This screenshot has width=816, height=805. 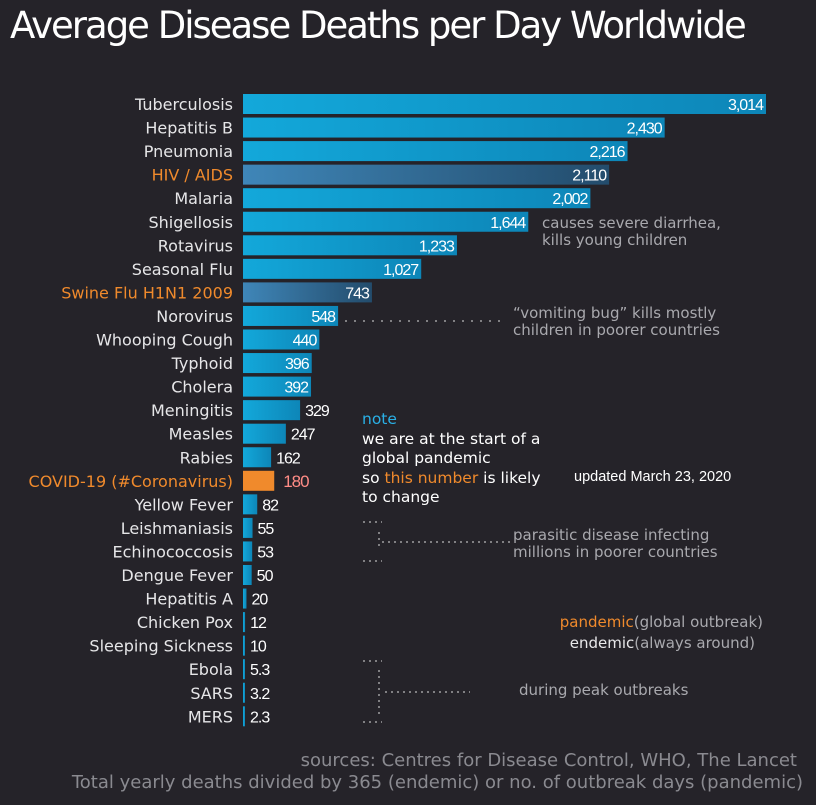 What do you see at coordinates (184, 504) in the screenshot?
I see `category-label: Yellow Fever` at bounding box center [184, 504].